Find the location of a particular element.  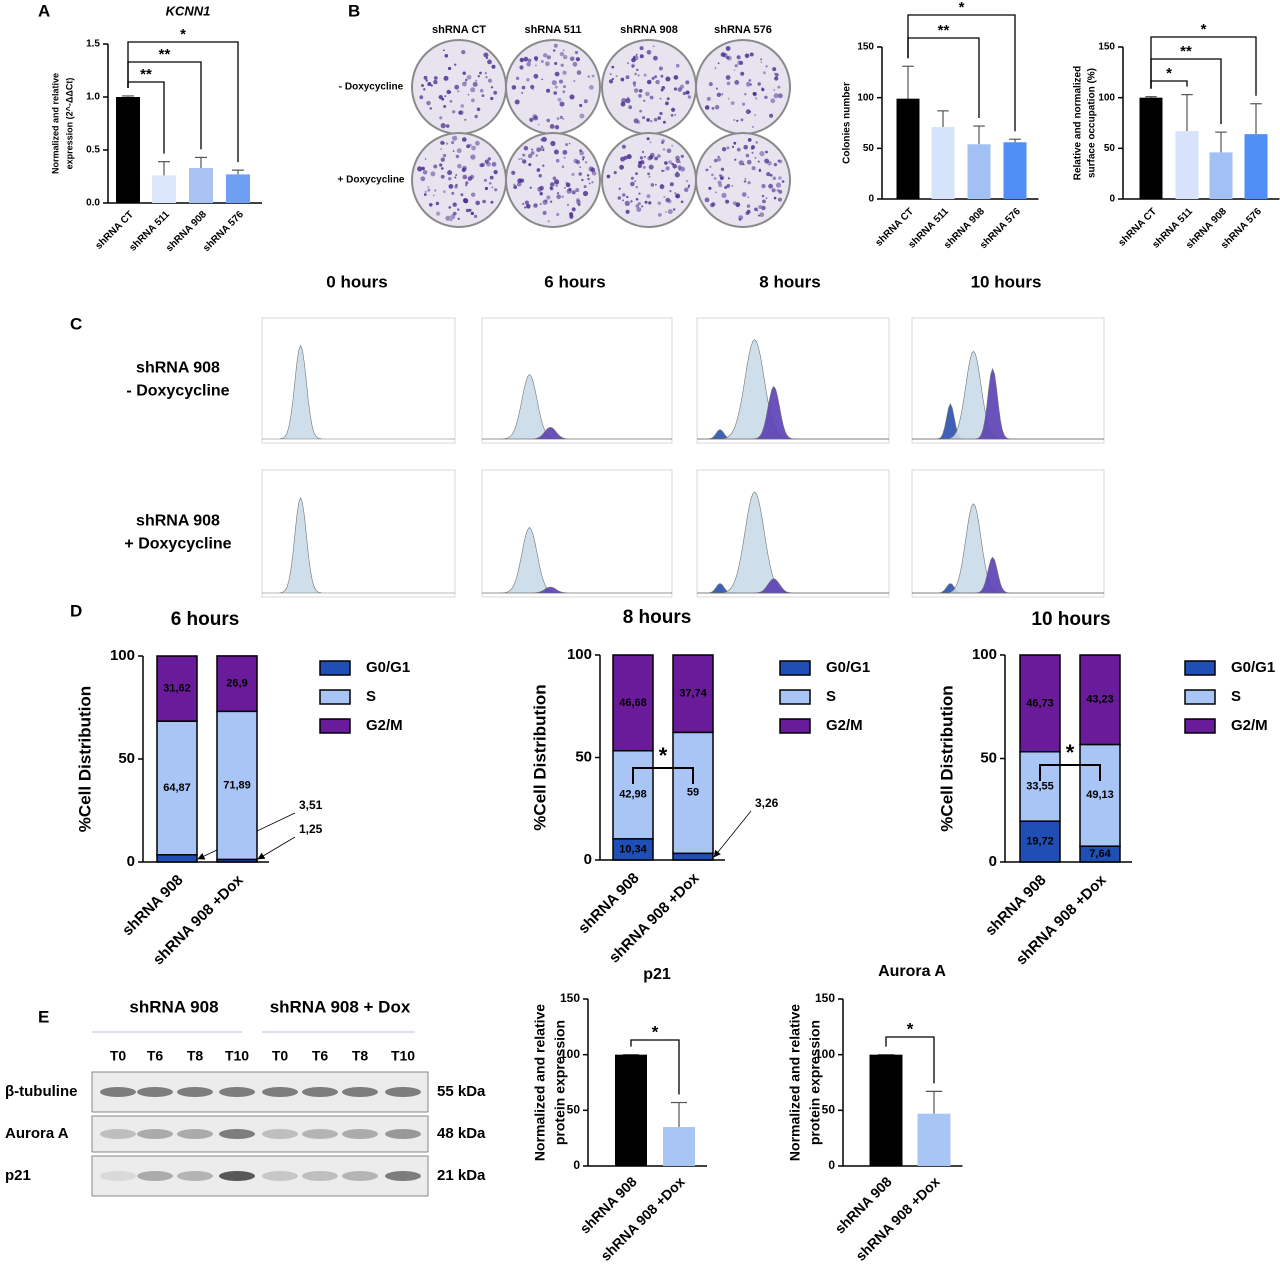

y-tick-label: 0.0 is located at coordinates (93, 203).